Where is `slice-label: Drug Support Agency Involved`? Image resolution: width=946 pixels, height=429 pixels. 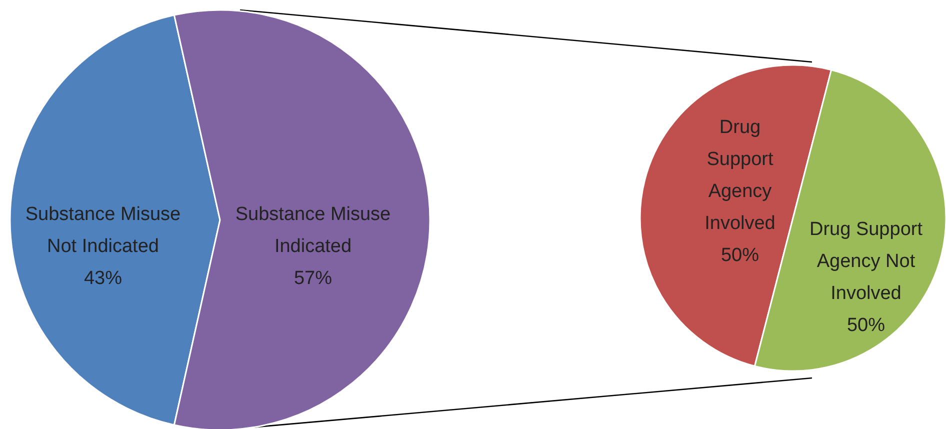 slice-label: Drug Support Agency Involved is located at coordinates (740, 175).